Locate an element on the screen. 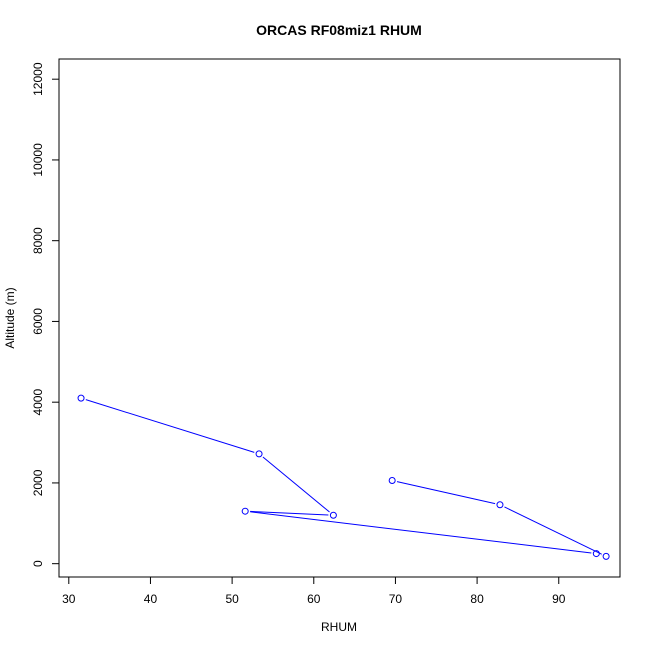 The image size is (650, 650). y-tick-label: 6000 is located at coordinates (38, 321).